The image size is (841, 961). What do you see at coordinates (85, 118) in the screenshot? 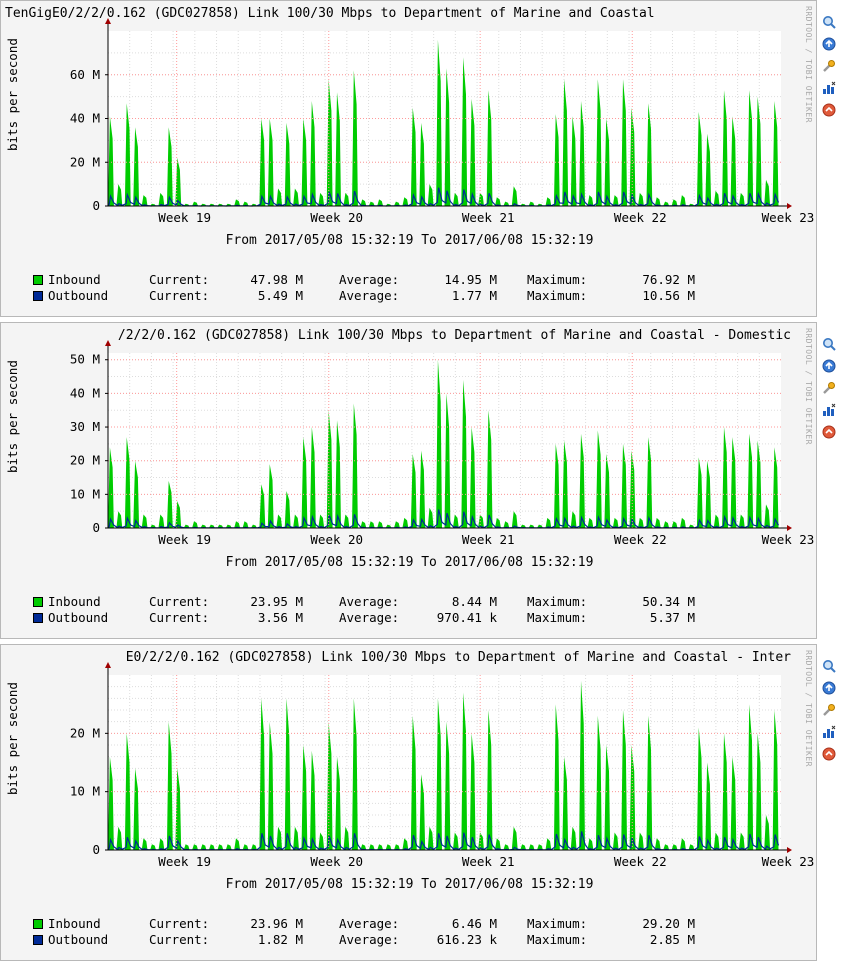
I see `y-tick-label: 40 M` at bounding box center [85, 118].